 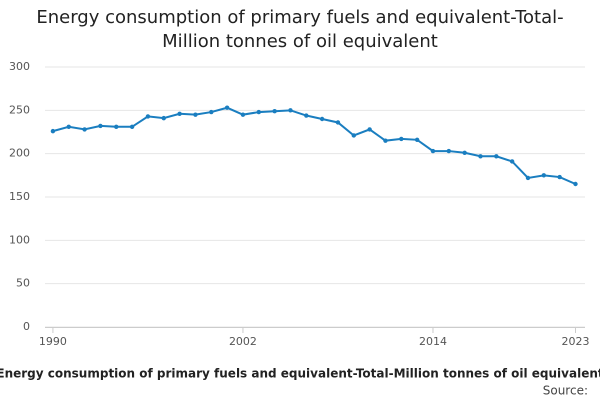 What do you see at coordinates (19, 239) in the screenshot?
I see `y-tick-label: 100` at bounding box center [19, 239].